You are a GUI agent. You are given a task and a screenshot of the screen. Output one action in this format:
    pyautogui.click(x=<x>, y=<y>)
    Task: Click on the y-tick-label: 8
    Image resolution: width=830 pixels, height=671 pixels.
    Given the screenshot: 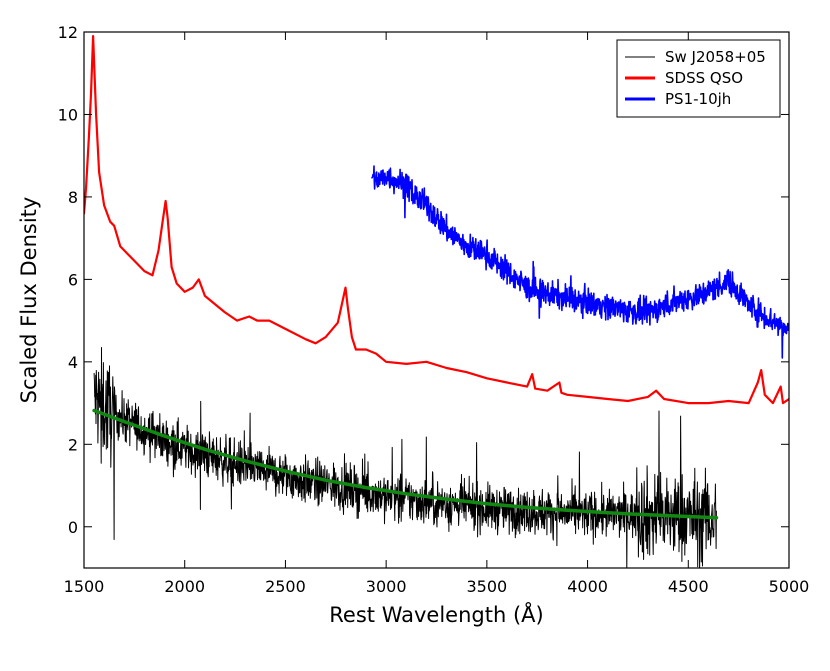 What is the action you would take?
    pyautogui.click(x=73, y=197)
    